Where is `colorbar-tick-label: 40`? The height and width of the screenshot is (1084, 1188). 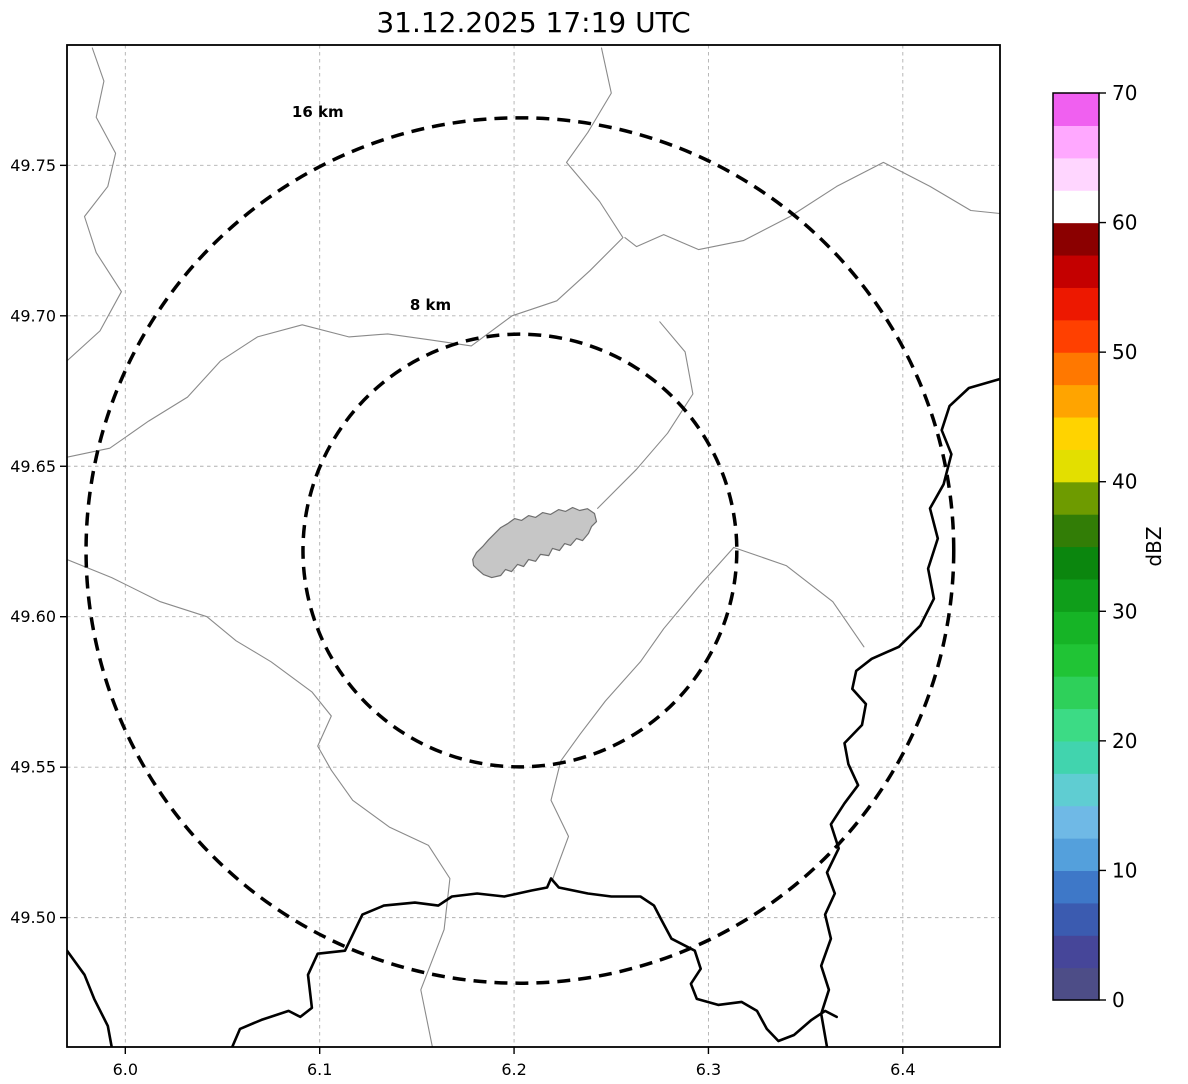
colorbar-tick-label: 40 is located at coordinates (1124, 482).